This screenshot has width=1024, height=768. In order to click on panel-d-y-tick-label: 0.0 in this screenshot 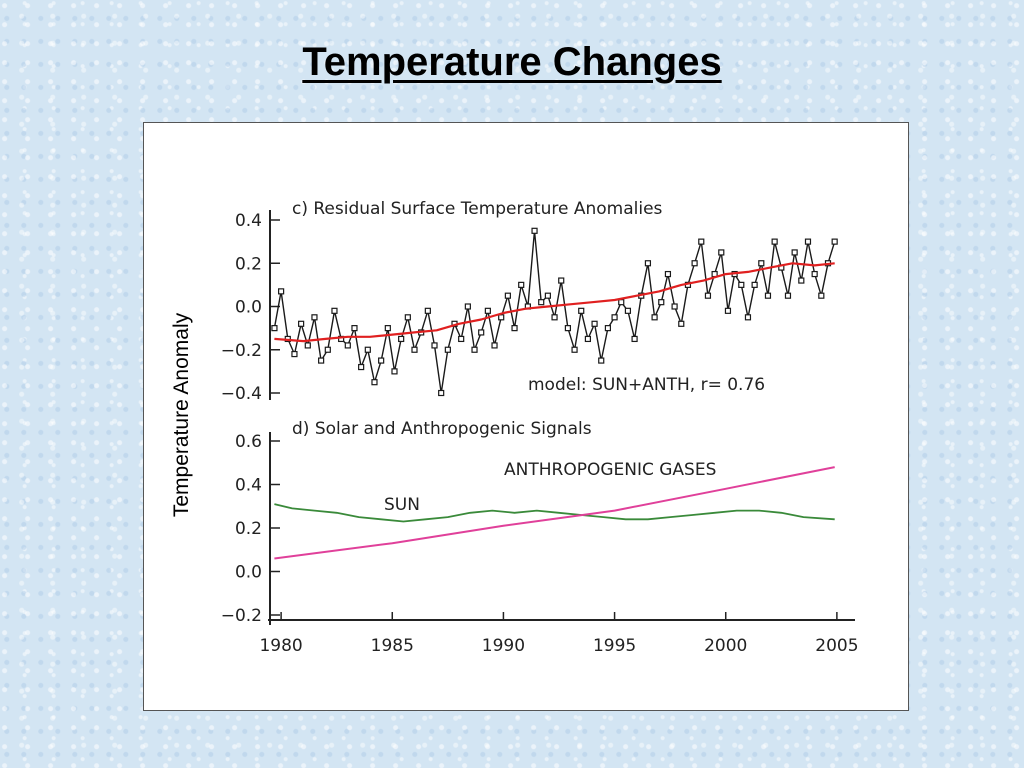, I will do `click(248, 573)`.